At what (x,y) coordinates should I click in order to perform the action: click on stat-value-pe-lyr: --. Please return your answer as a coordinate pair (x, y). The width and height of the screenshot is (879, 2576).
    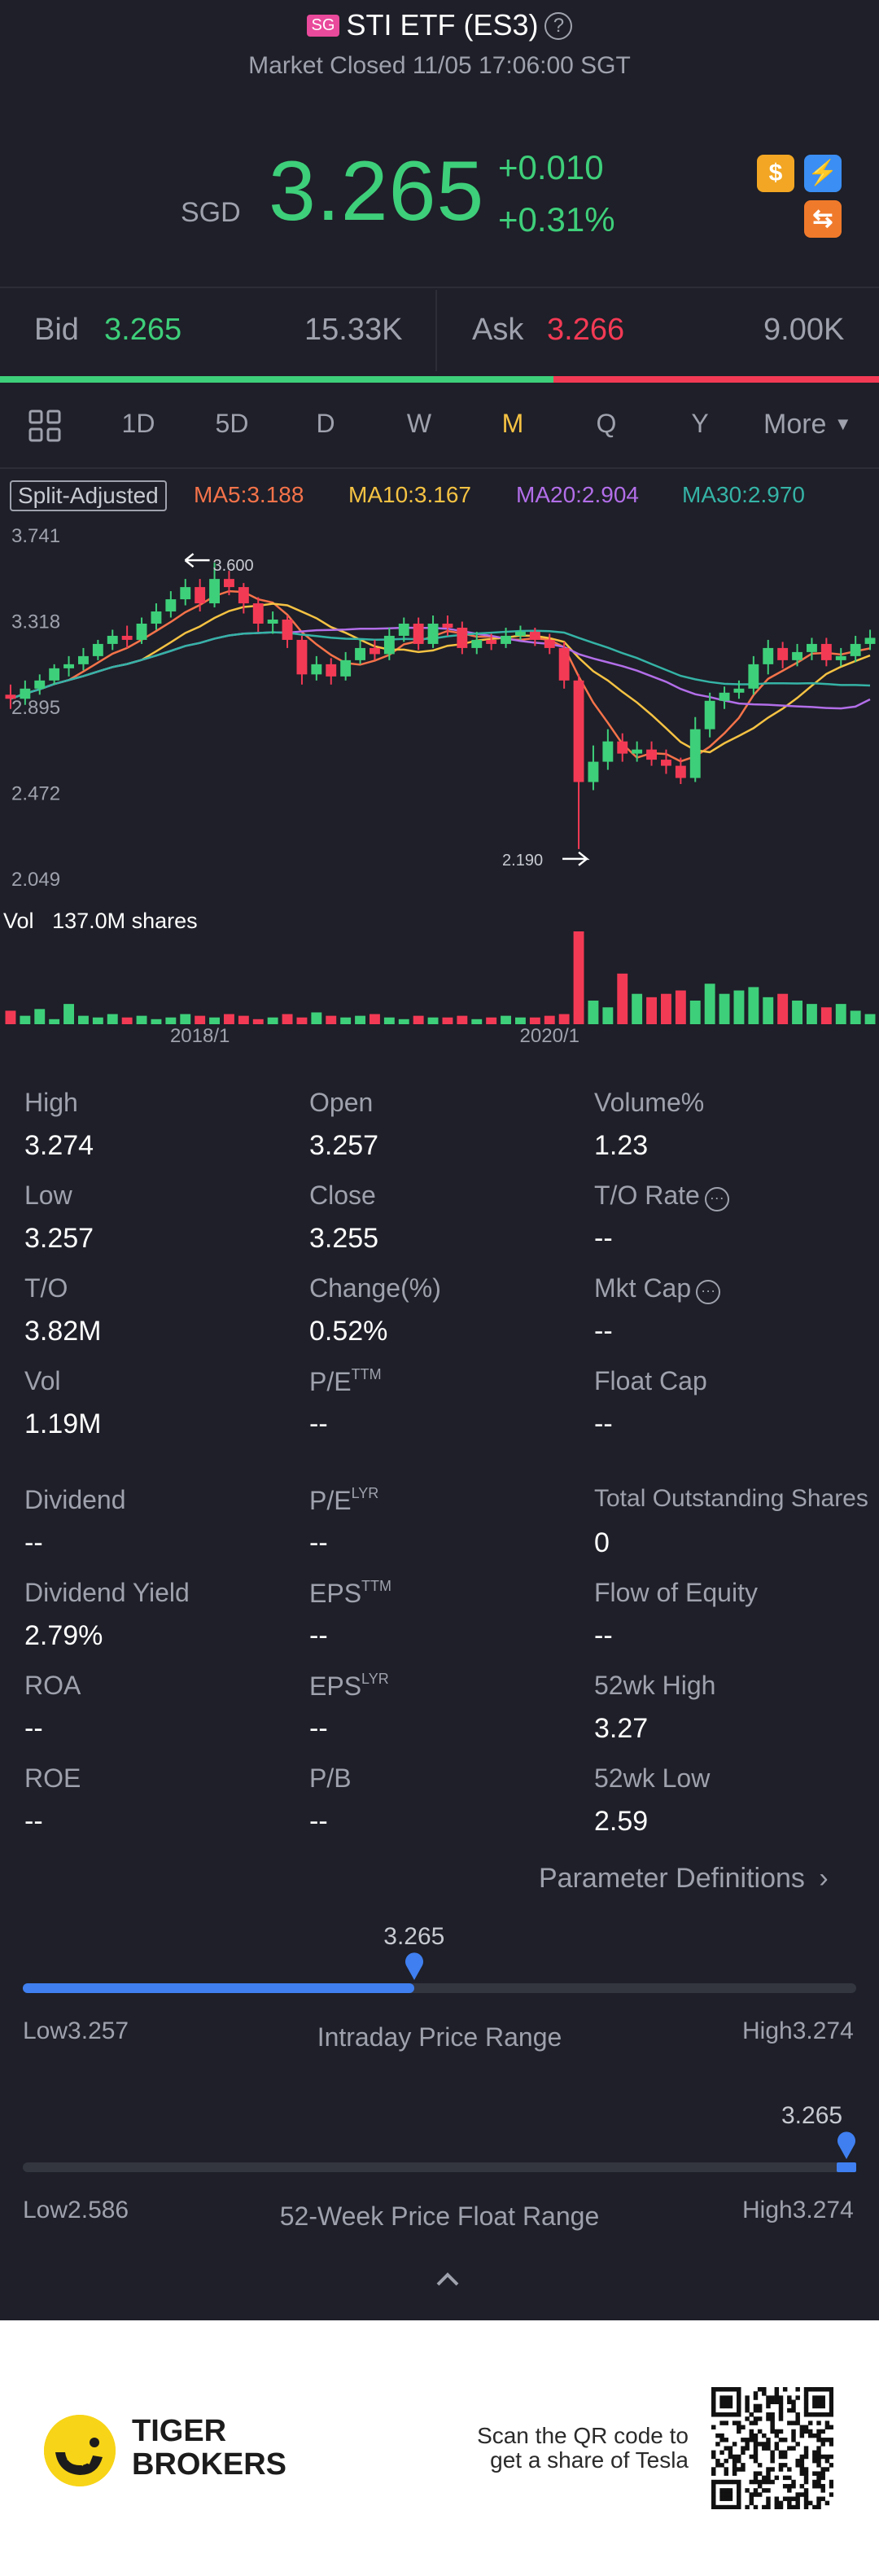
    Looking at the image, I should click on (318, 1542).